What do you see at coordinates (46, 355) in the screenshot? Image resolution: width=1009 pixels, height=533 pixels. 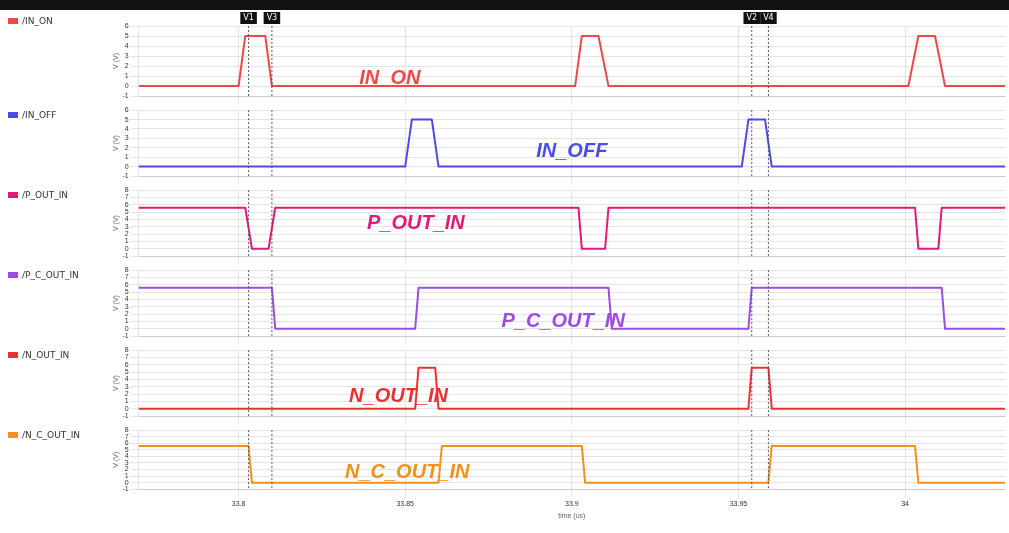 I see `legend-label: /N_OUT_IN` at bounding box center [46, 355].